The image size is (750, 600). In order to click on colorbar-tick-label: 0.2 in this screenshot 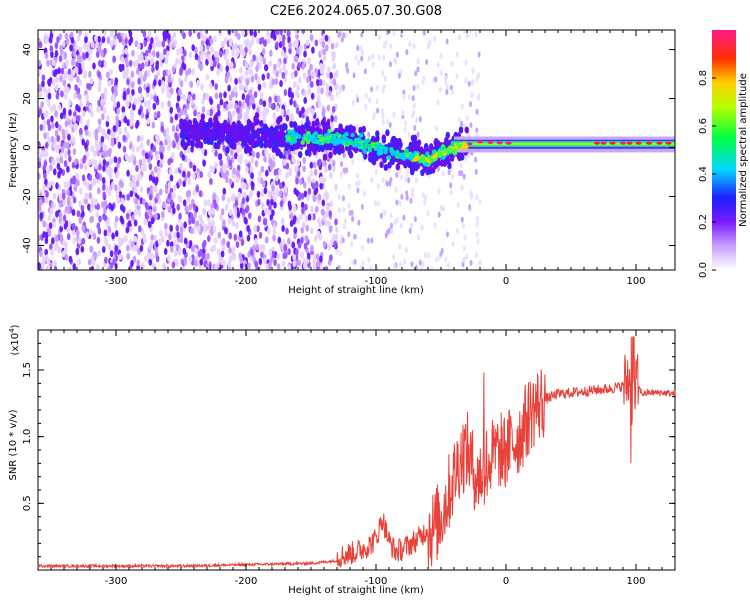, I will do `click(703, 222)`.